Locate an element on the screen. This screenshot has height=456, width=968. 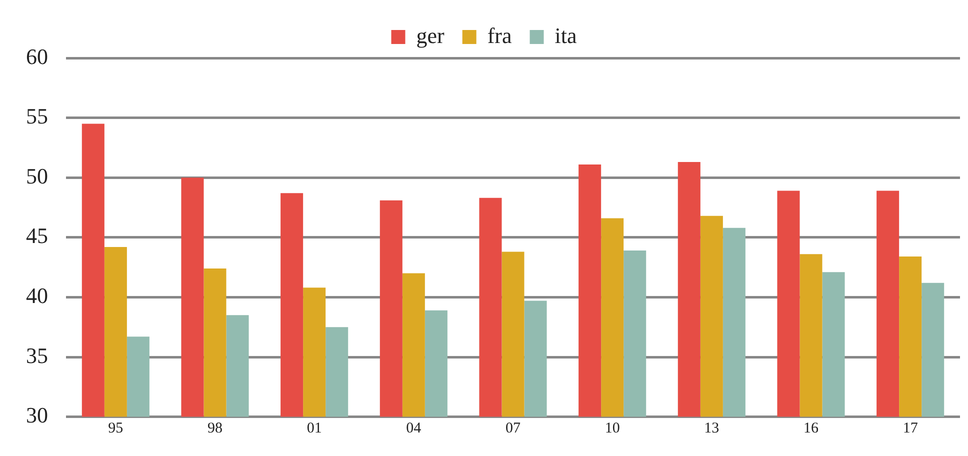
x-tick-label: 16 is located at coordinates (811, 428).